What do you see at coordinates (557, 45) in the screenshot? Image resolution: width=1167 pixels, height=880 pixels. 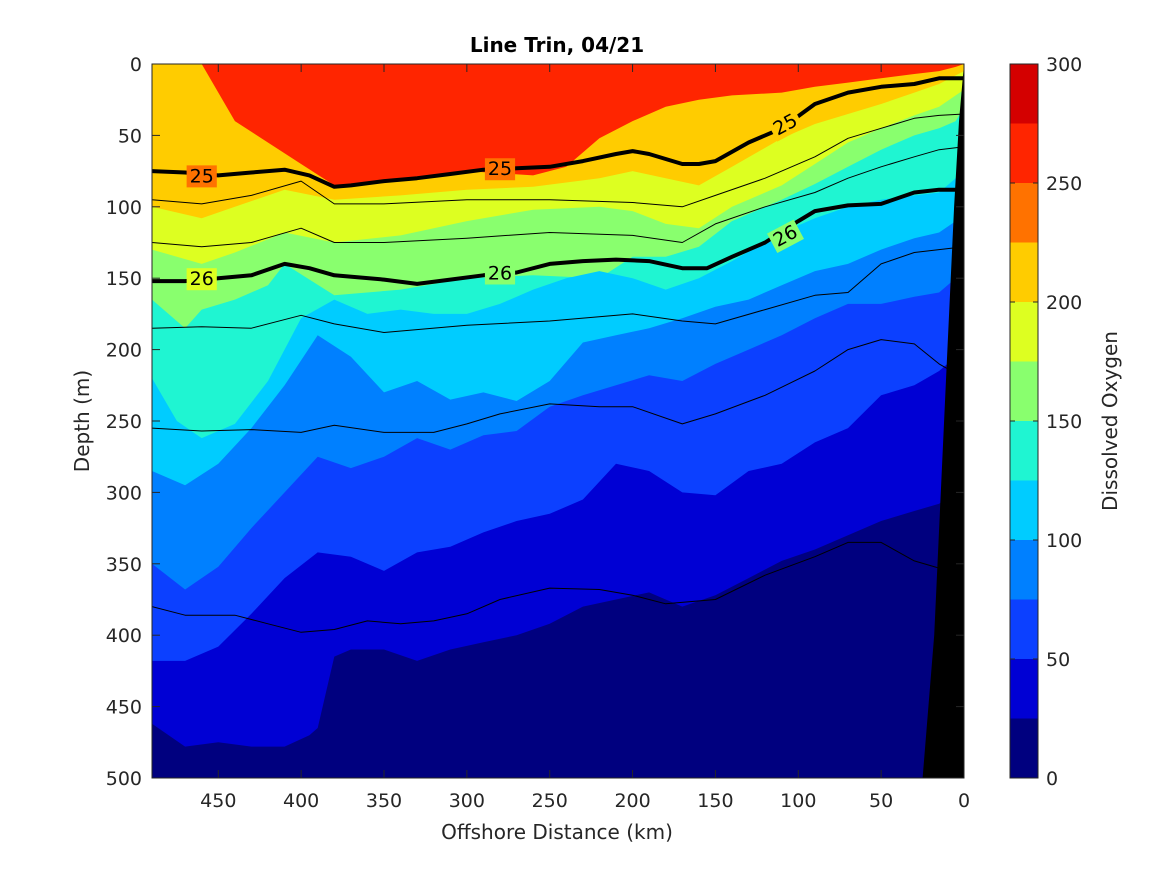 I see `chart-title: Line Trin, 04/21` at bounding box center [557, 45].